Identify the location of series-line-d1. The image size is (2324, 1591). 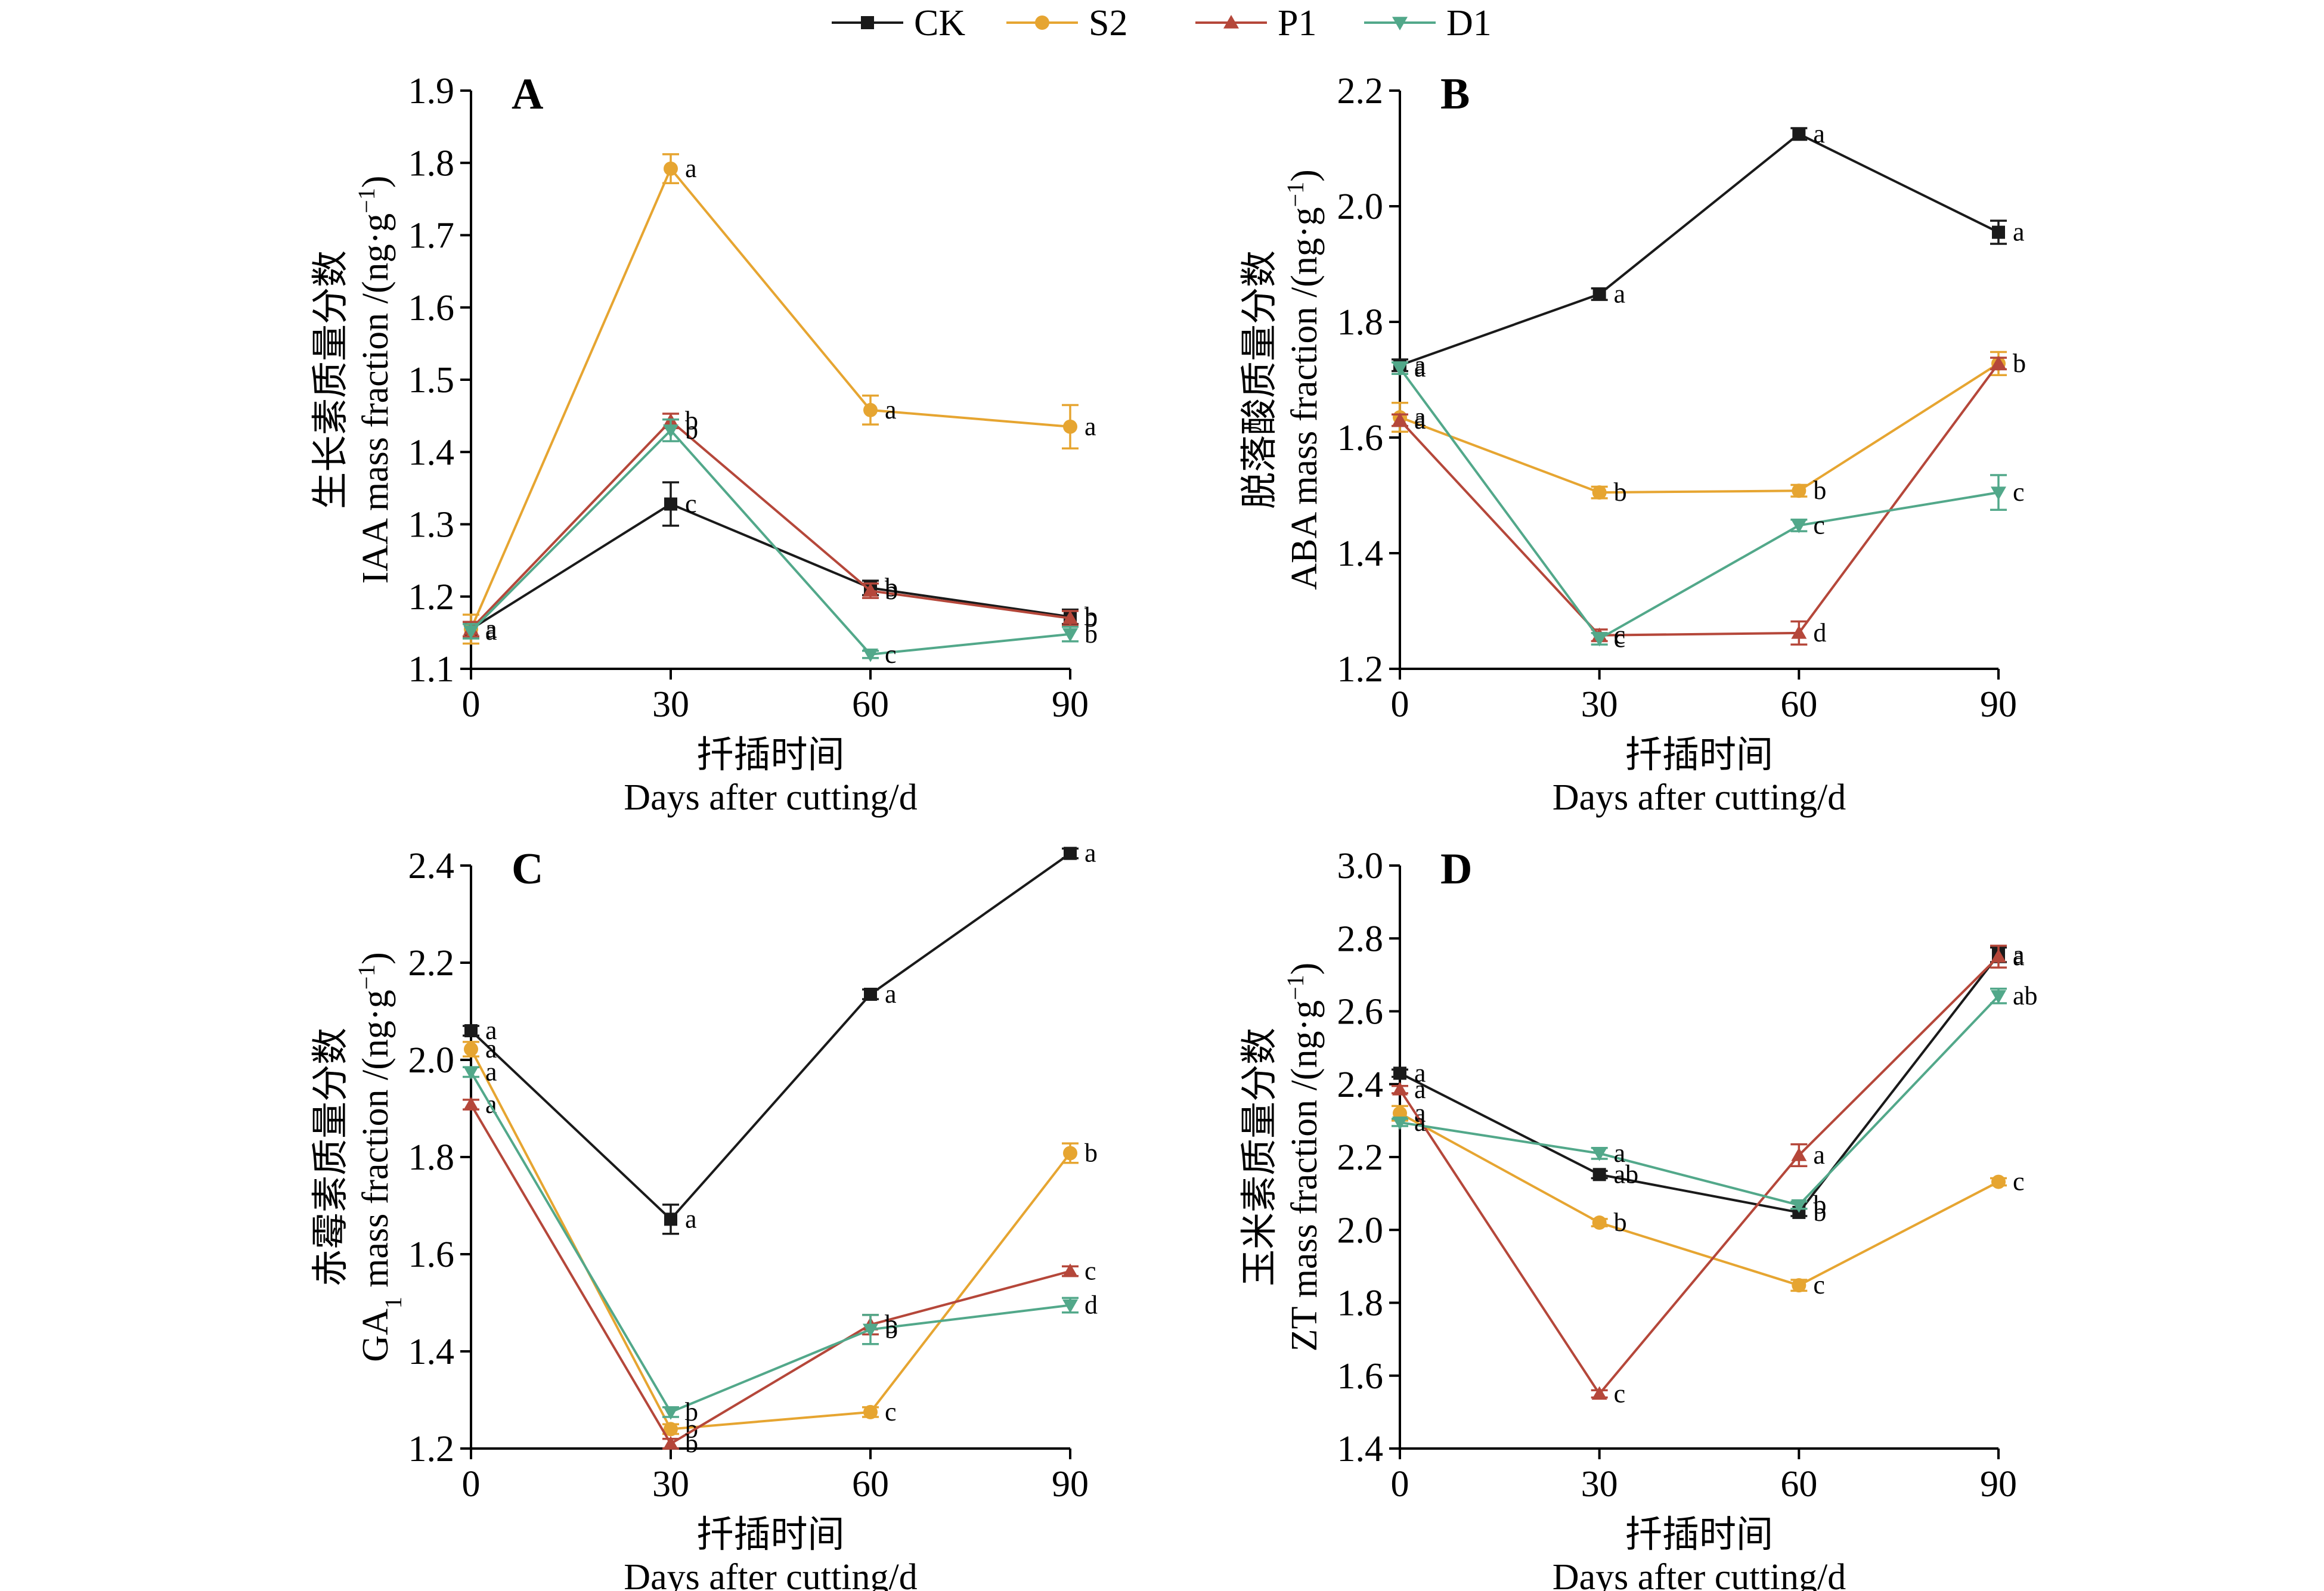
(1699, 1101).